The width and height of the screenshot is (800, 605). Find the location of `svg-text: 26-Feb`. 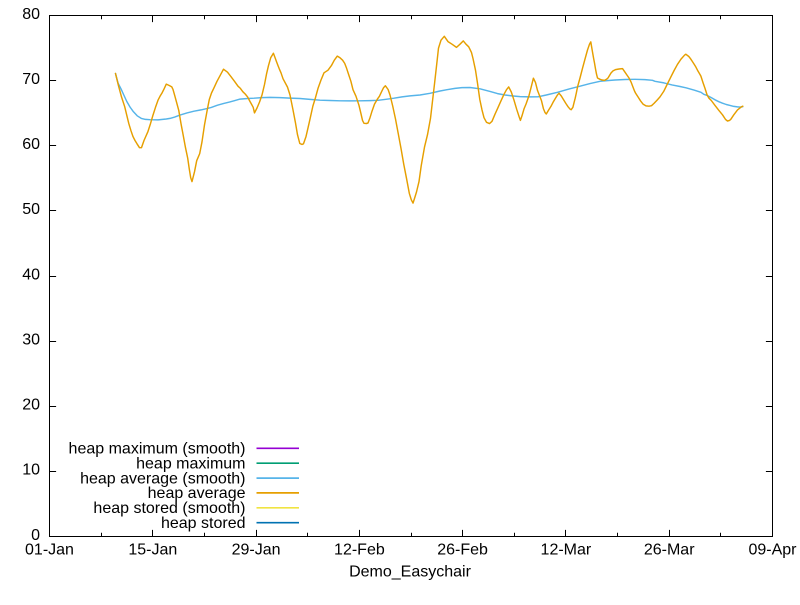

svg-text: 26-Feb is located at coordinates (462, 549).